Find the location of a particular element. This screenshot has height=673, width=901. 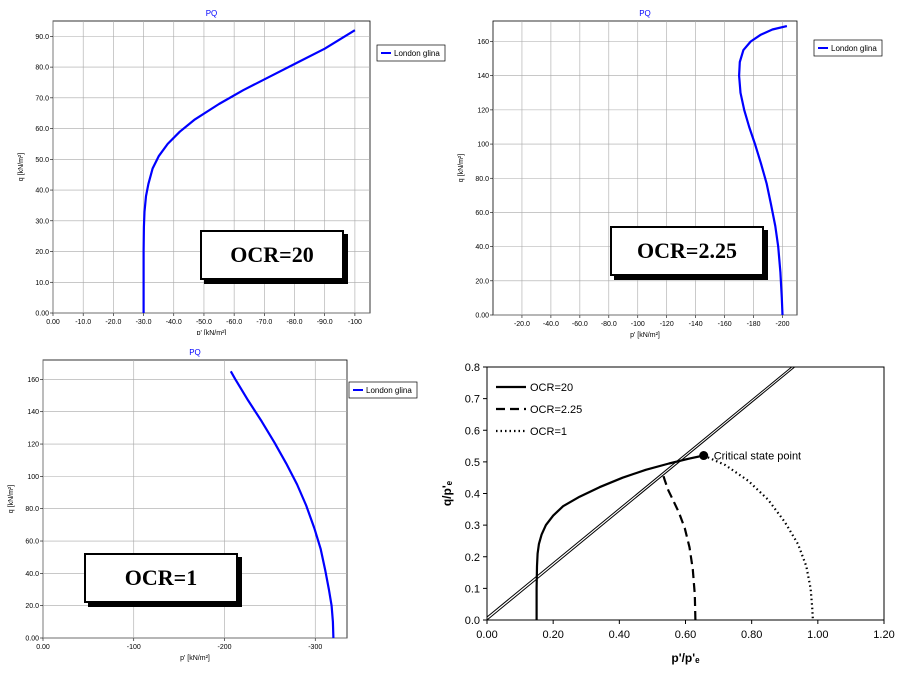

critical-state-line is located at coordinates (640, 493).